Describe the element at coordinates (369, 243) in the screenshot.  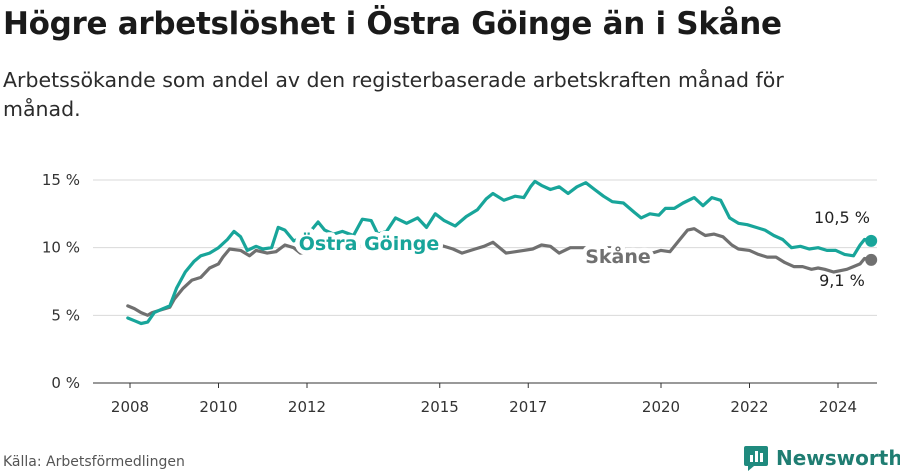
I see `series-label-ostra-goinge: Östra Göinge` at that location.